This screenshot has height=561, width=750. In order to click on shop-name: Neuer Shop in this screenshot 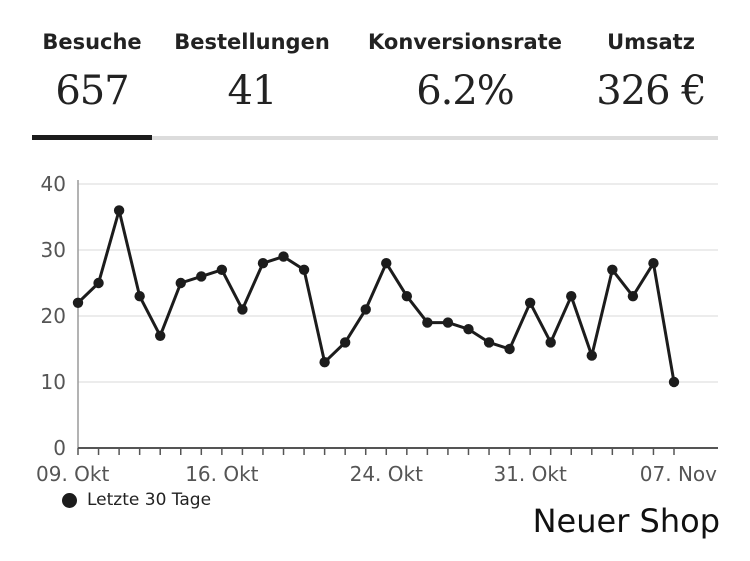, I will do `click(626, 521)`.